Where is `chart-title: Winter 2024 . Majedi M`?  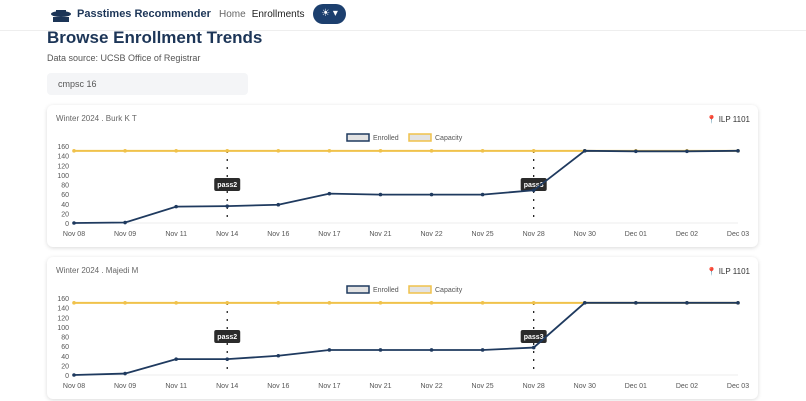
chart-title: Winter 2024 . Majedi M is located at coordinates (97, 270).